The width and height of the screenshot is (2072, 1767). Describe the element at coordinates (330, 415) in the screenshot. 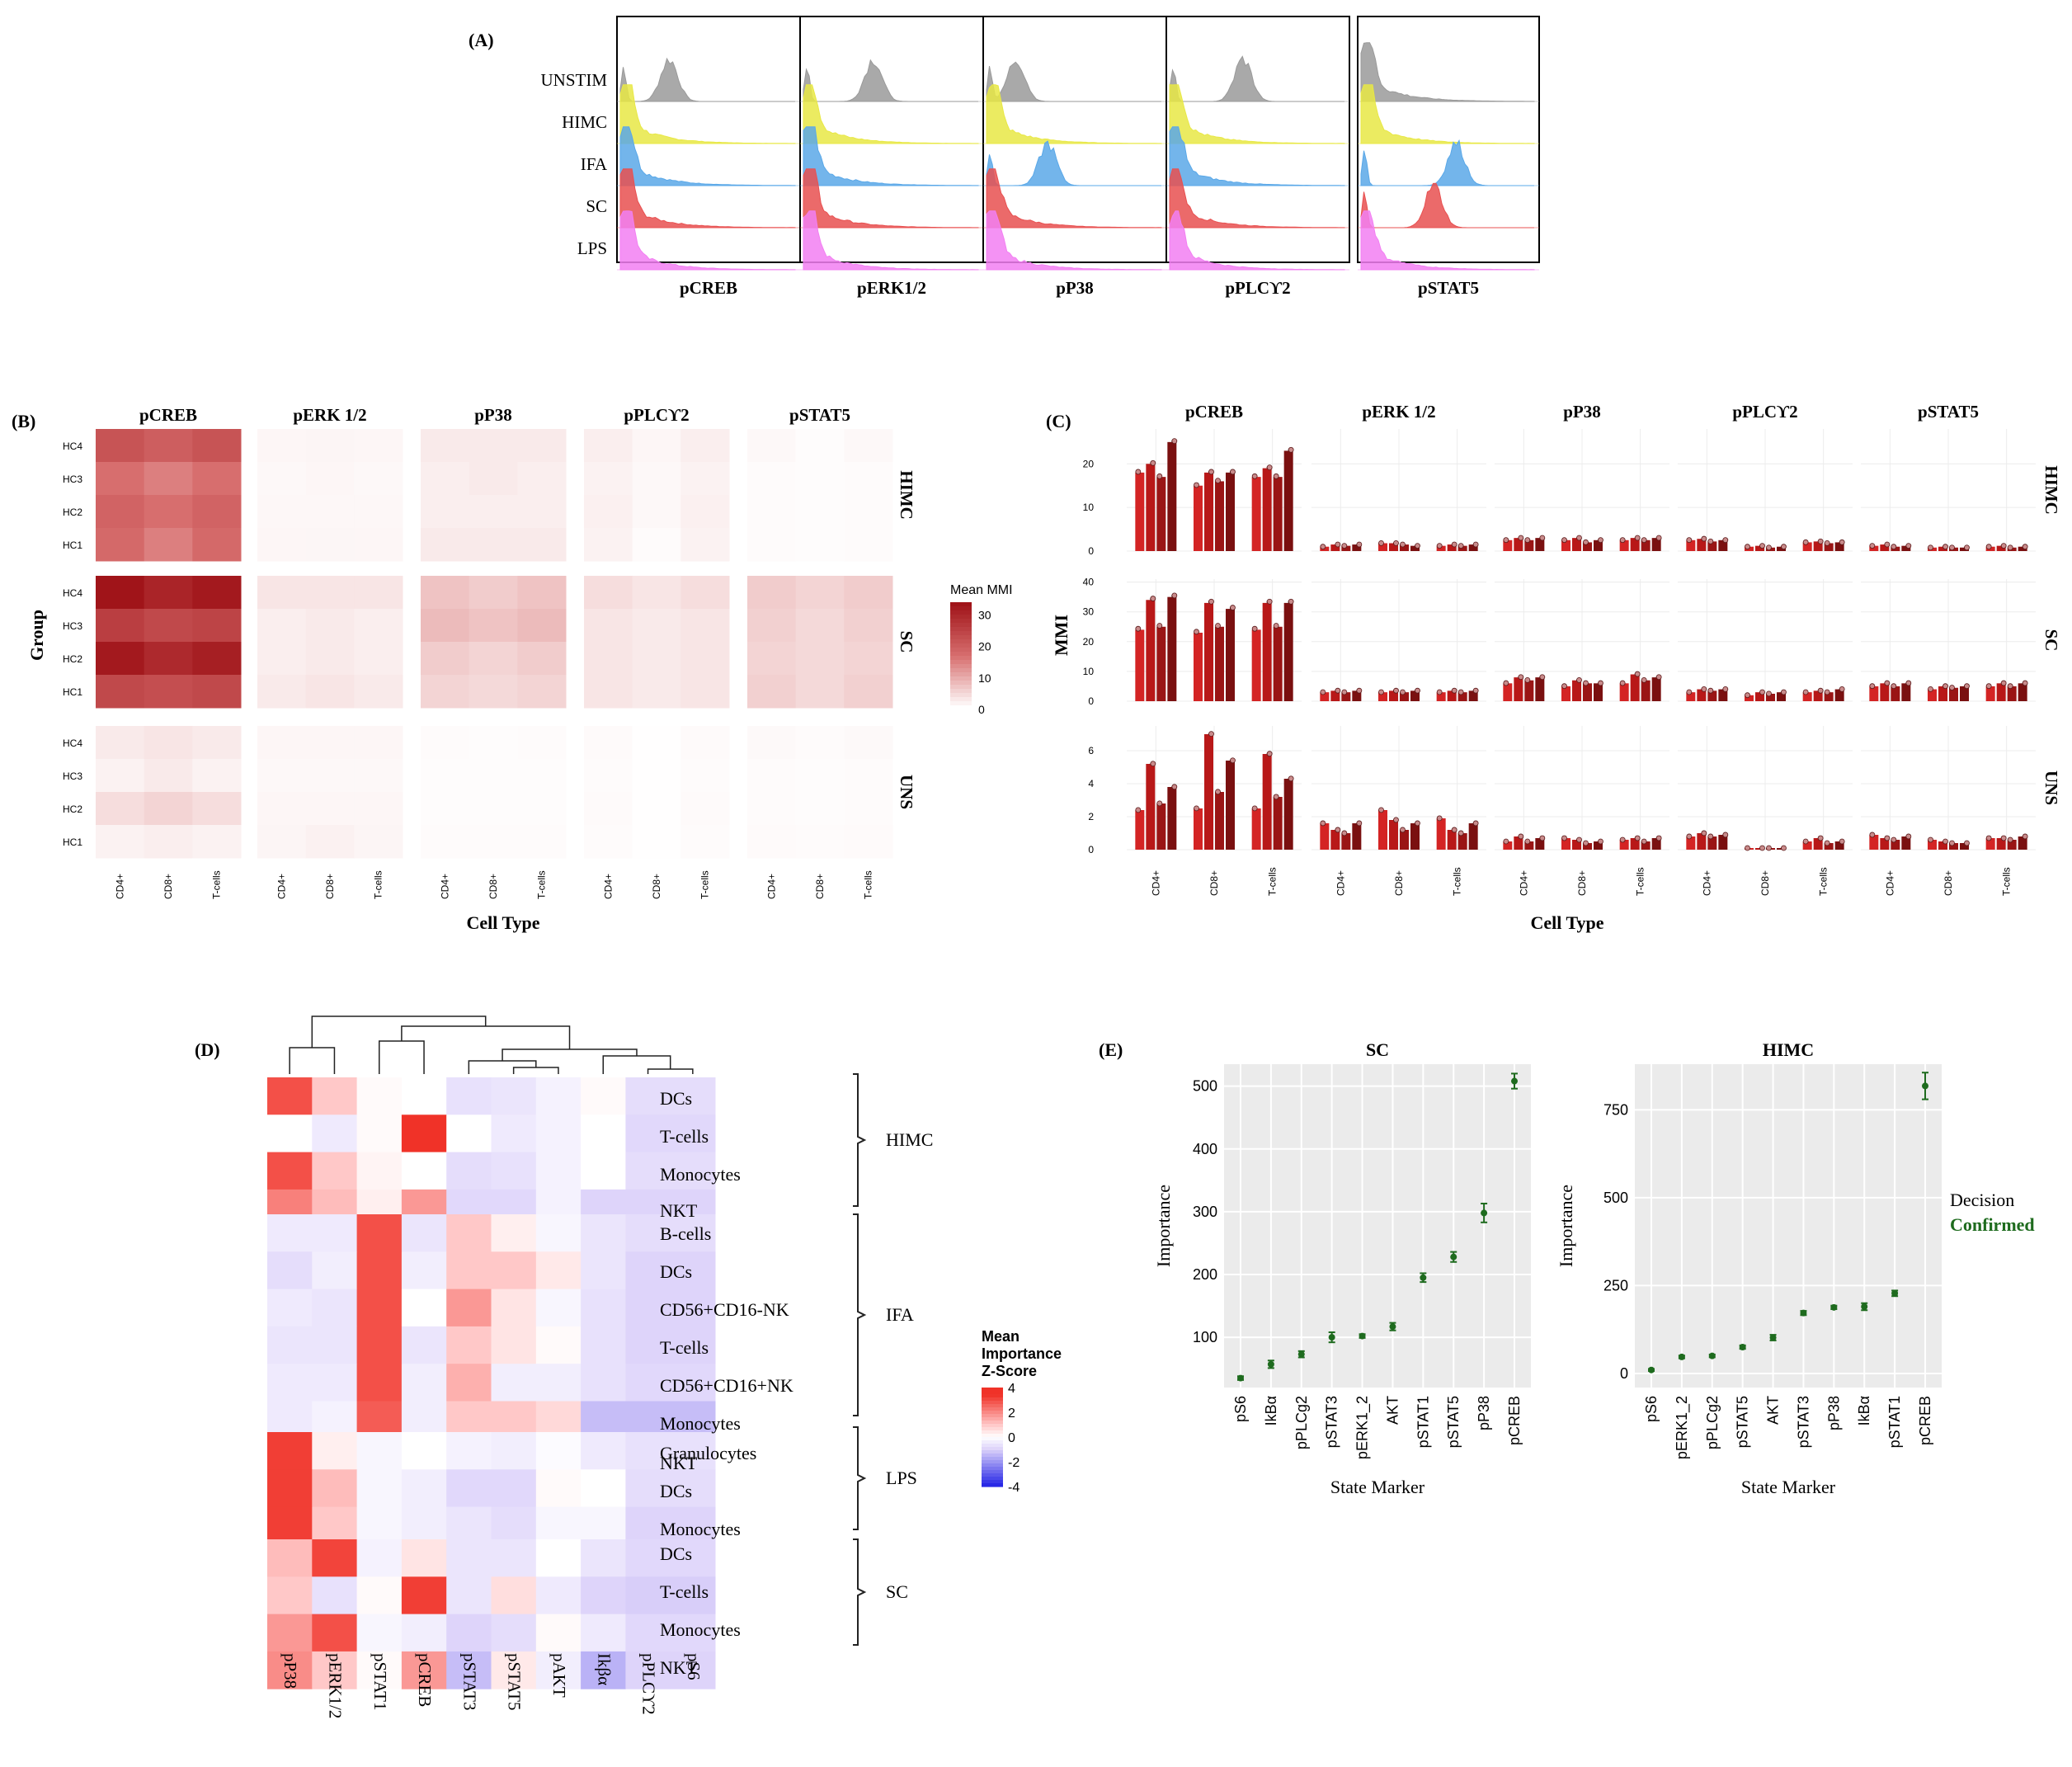

I see `heatmap-b-marker-label: pERK 1/2` at that location.